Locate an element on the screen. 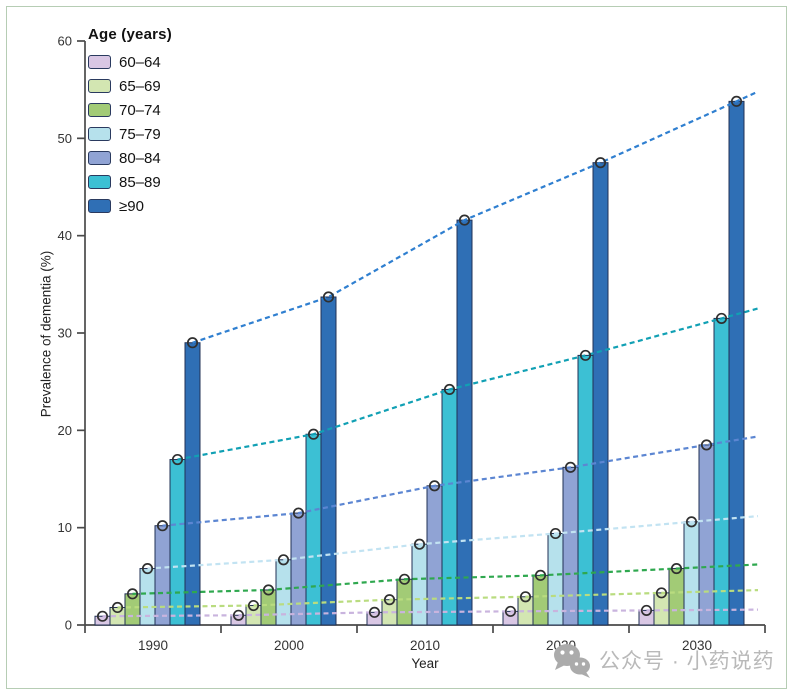 The width and height of the screenshot is (800, 696). marker-series5-2000 is located at coordinates (313, 434).